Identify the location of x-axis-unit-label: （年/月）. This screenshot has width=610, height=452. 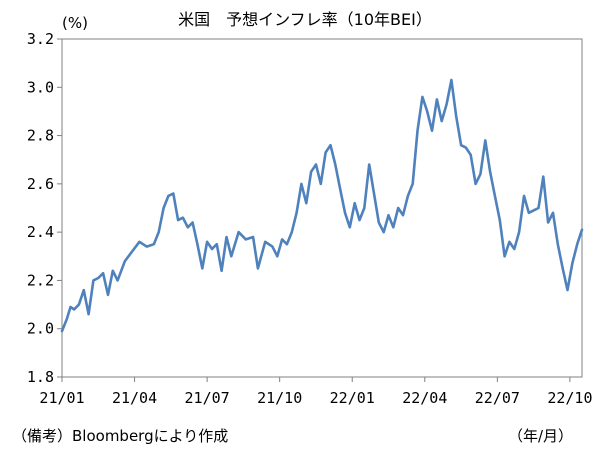
(541, 436).